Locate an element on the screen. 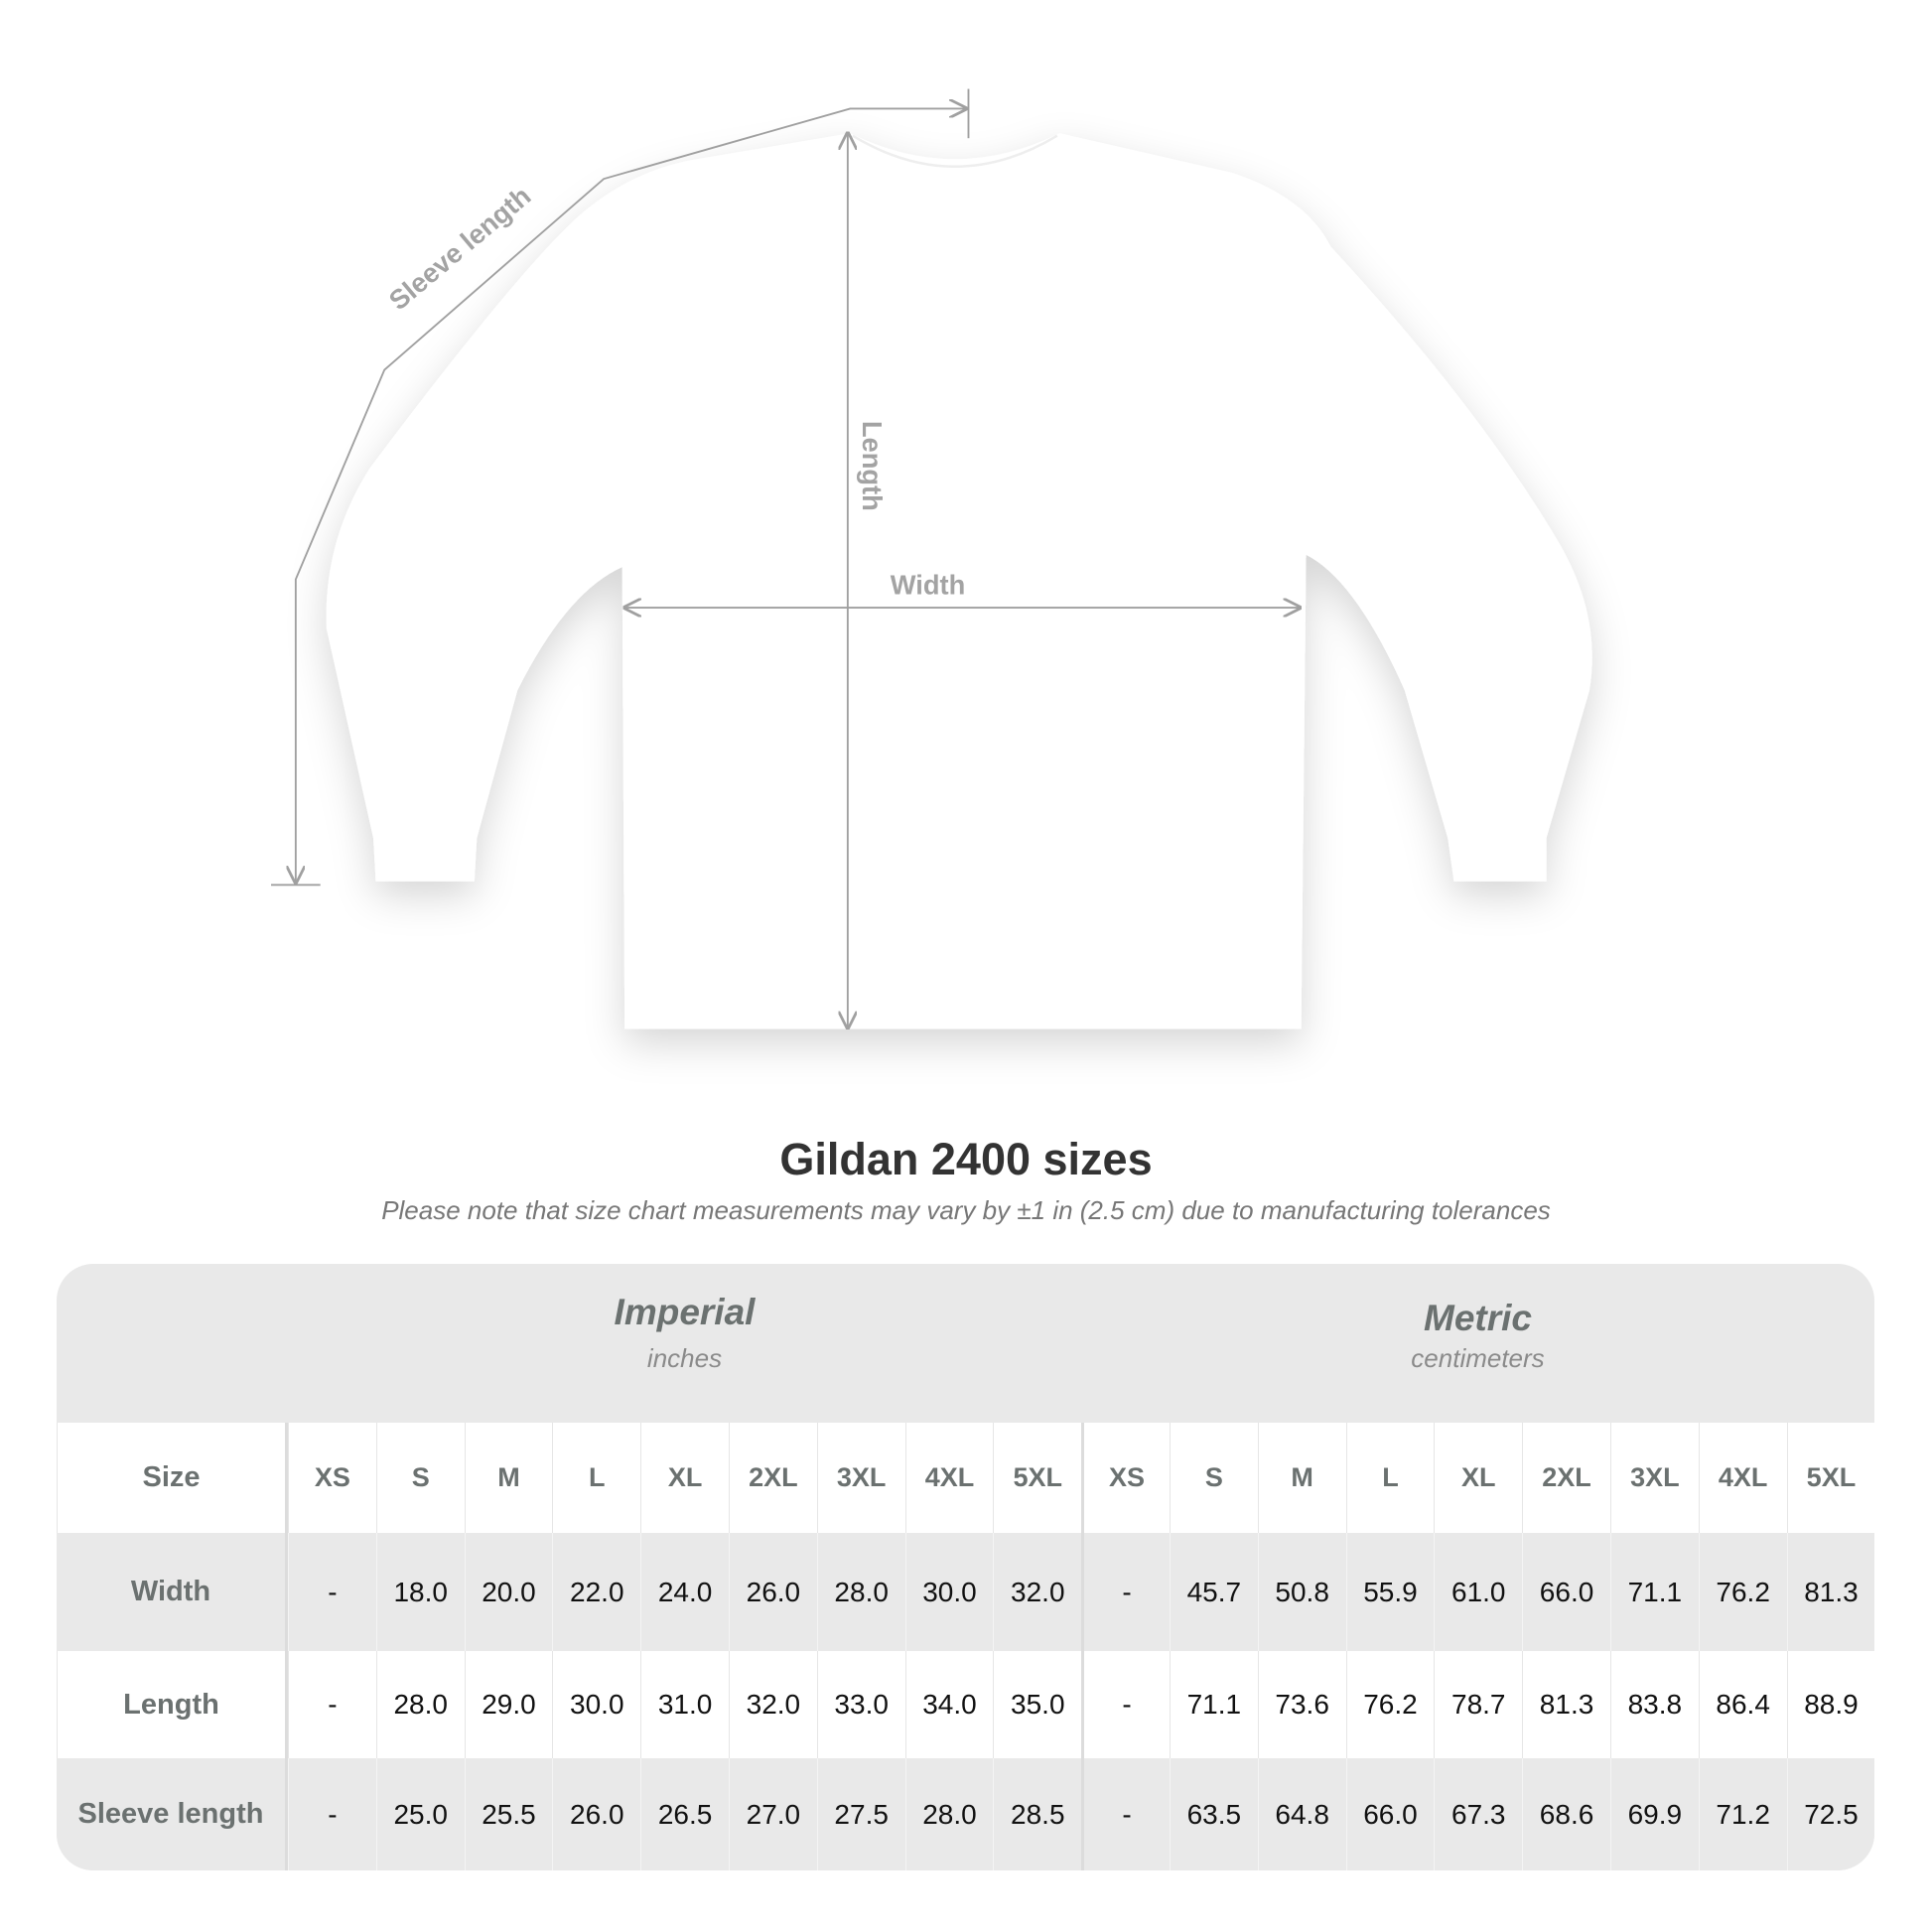 The height and width of the screenshot is (1932, 1932). width-label: Width is located at coordinates (929, 585).